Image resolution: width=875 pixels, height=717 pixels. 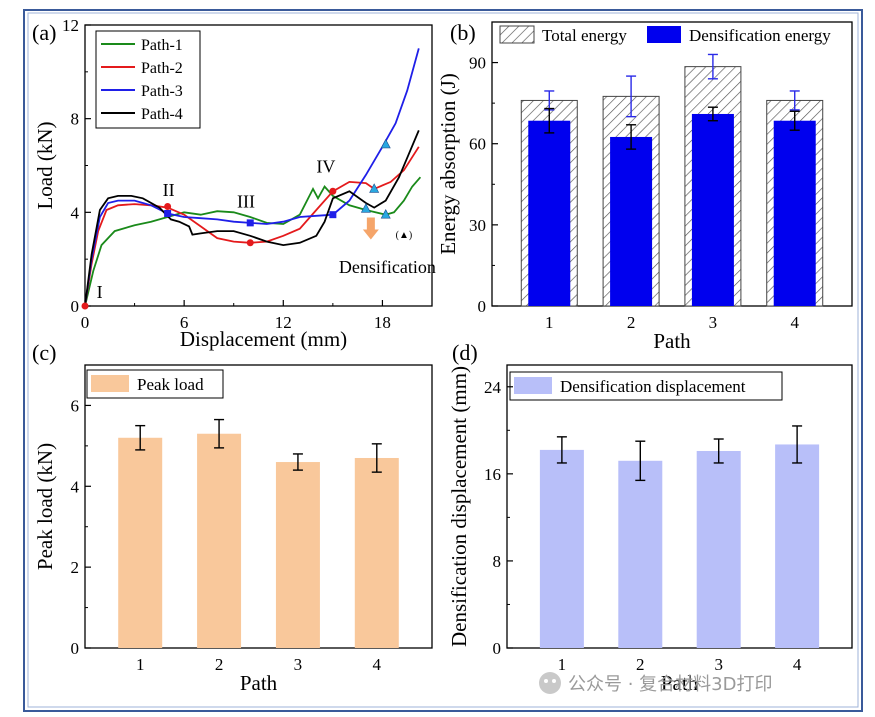 What do you see at coordinates (75, 567) in the screenshot?
I see `y-tick-label: 2` at bounding box center [75, 567].